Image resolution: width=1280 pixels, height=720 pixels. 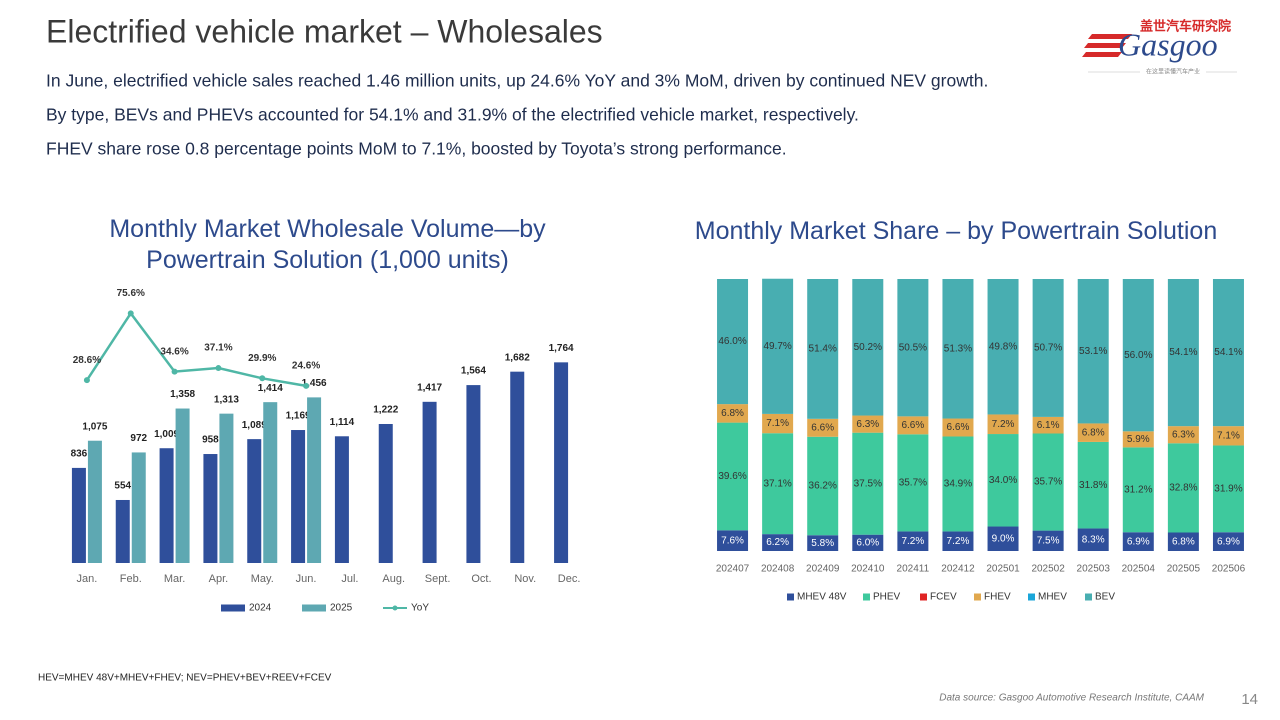 I want to click on data-label: 6.1%, so click(x=1048, y=425).